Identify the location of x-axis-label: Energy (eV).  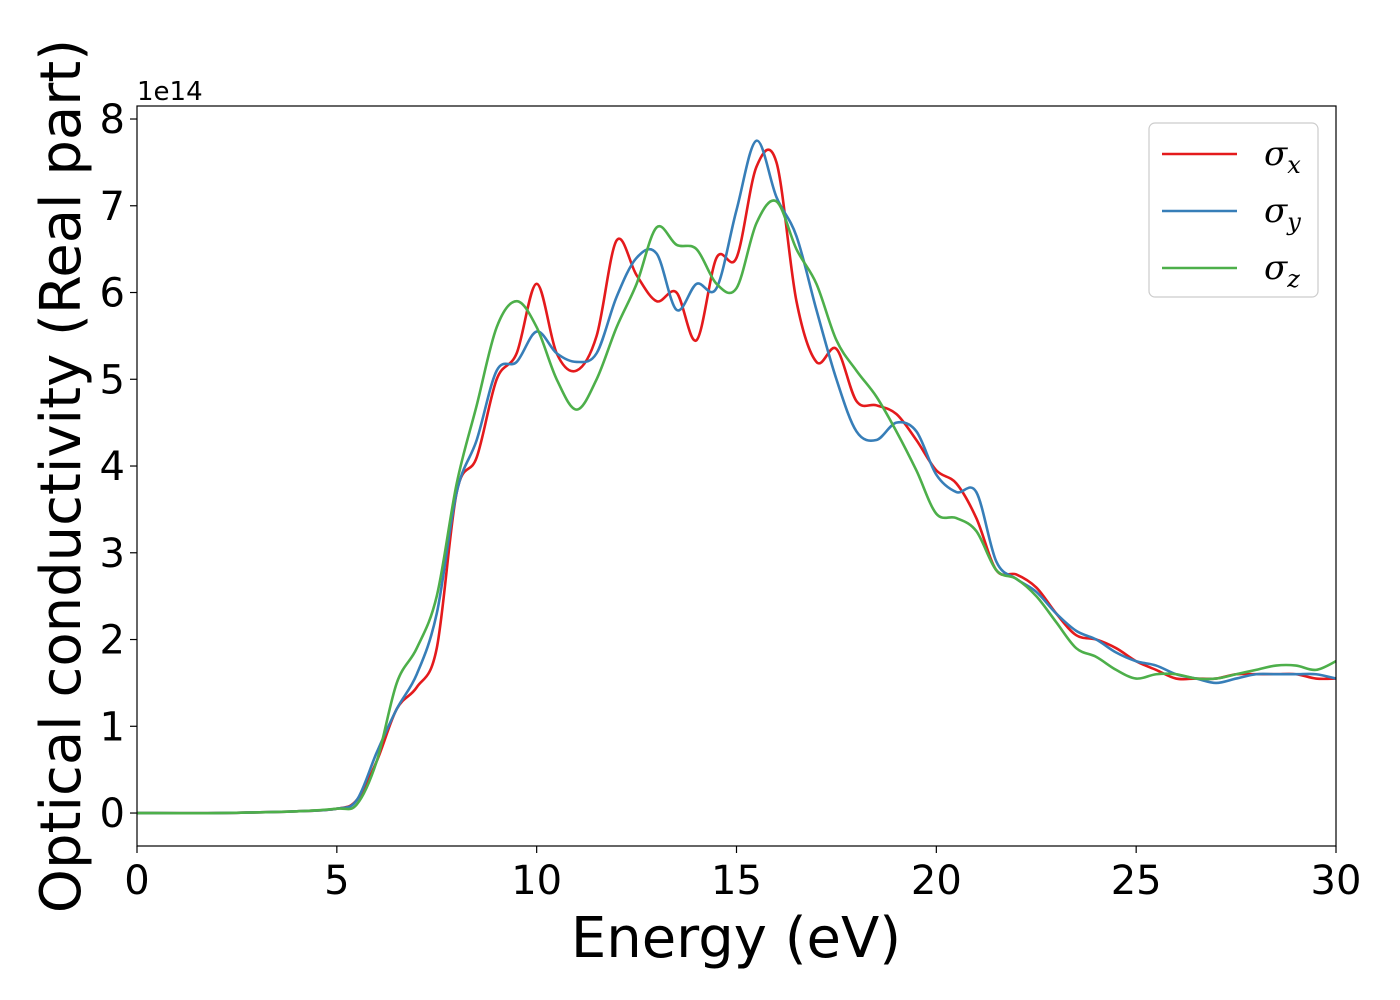
(736, 938).